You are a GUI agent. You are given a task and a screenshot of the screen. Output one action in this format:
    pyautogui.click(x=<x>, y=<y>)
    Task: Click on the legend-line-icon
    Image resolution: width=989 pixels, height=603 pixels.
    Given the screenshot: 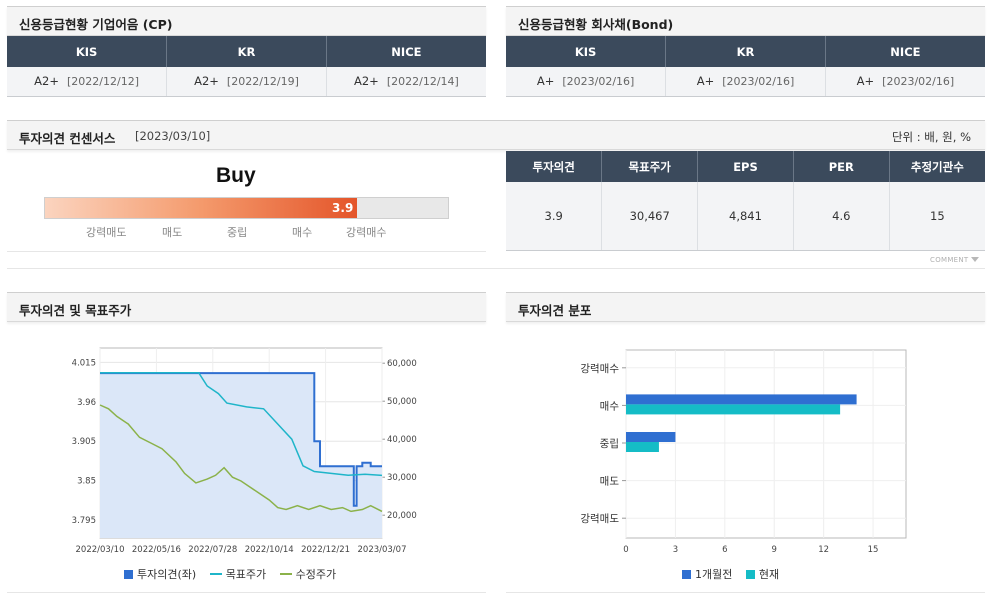 What is the action you would take?
    pyautogui.click(x=215, y=574)
    